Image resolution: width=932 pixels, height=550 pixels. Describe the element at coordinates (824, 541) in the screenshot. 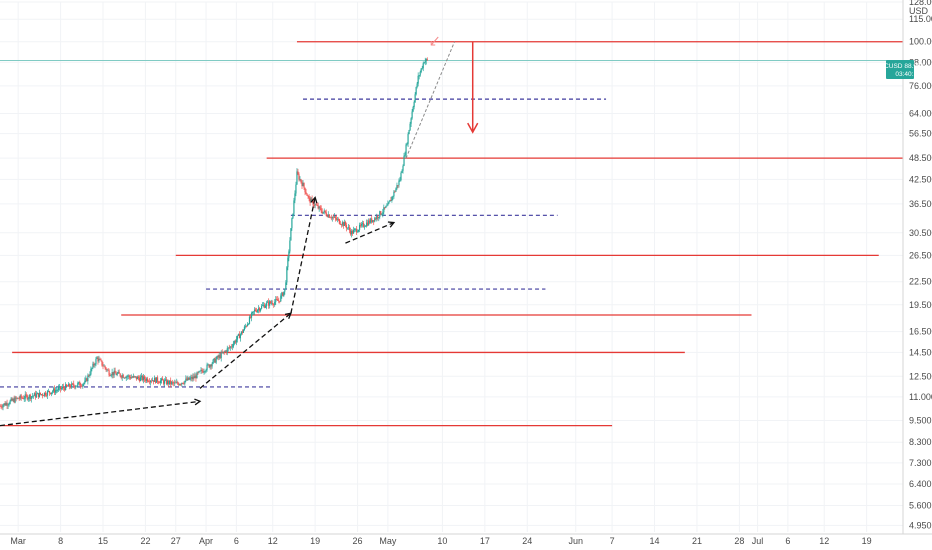

I see `x-tick-label: 12` at that location.